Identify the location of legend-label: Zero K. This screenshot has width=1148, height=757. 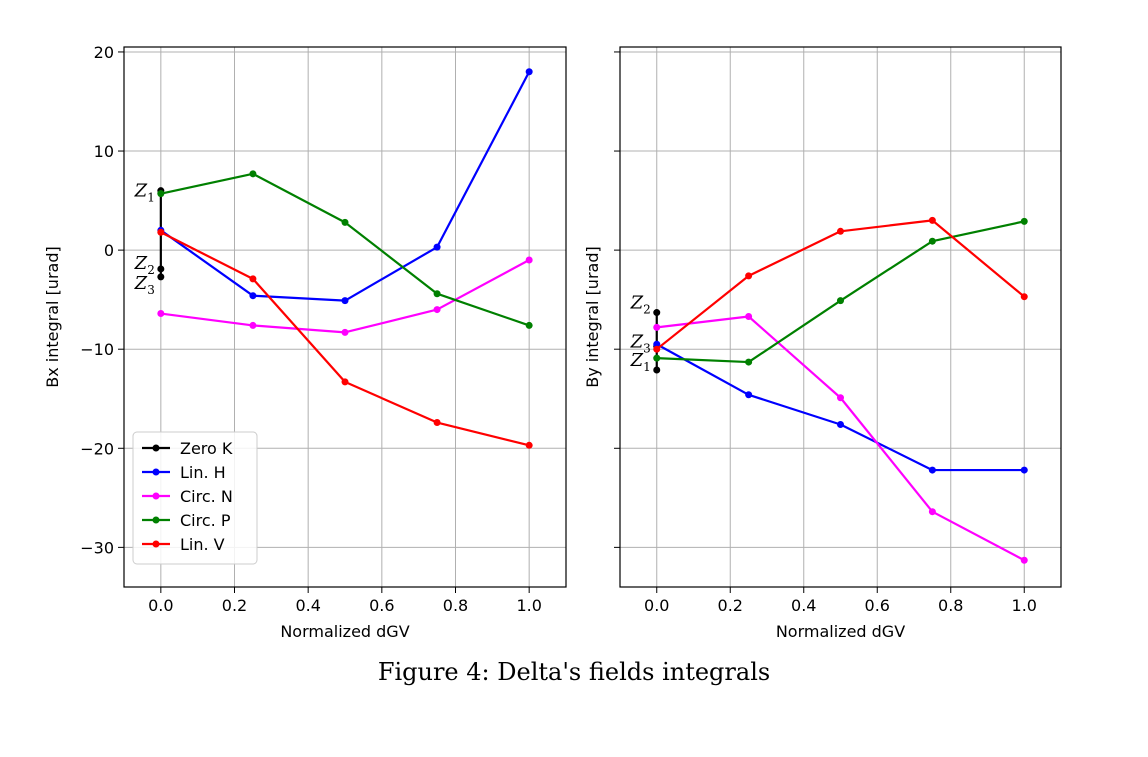
(206, 448).